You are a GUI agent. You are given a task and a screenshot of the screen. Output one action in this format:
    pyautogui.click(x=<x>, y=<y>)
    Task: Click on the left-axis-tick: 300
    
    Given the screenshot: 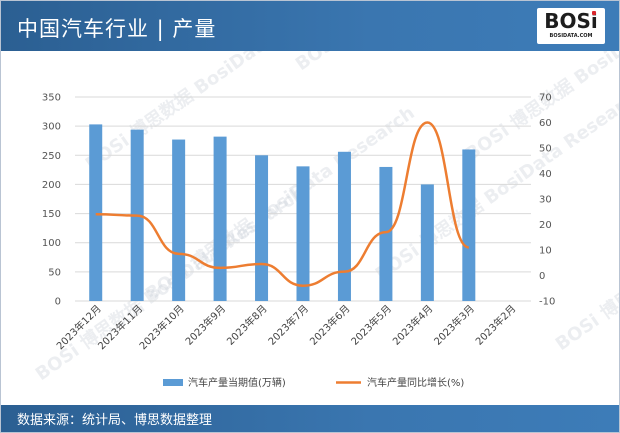 What is the action you would take?
    pyautogui.click(x=51, y=127)
    